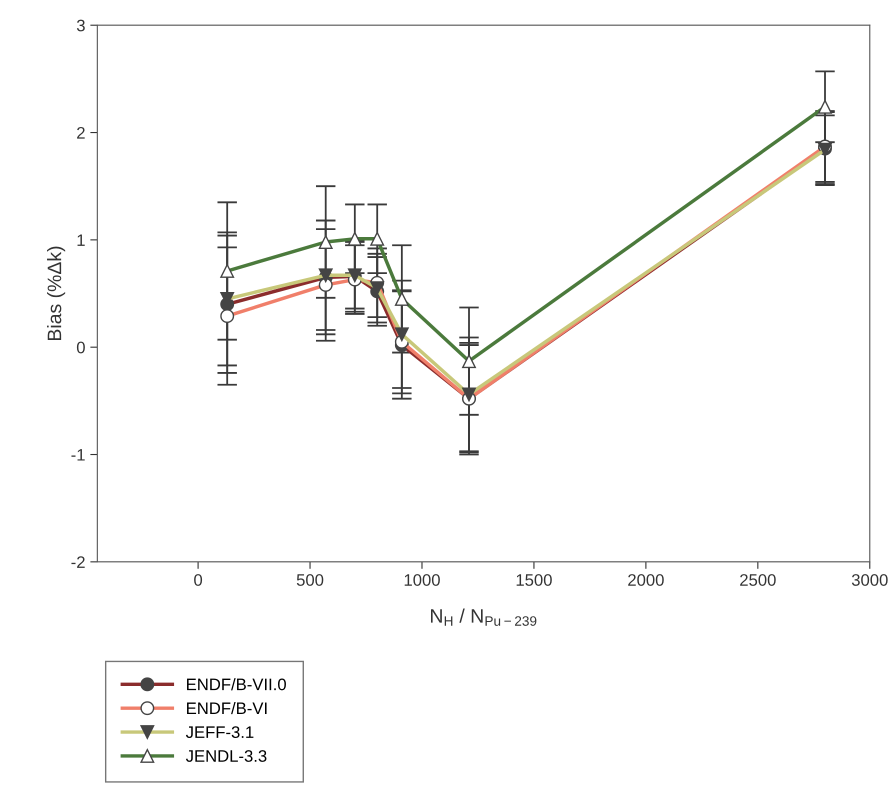  I want to click on x-tick-label: 2000, so click(646, 580).